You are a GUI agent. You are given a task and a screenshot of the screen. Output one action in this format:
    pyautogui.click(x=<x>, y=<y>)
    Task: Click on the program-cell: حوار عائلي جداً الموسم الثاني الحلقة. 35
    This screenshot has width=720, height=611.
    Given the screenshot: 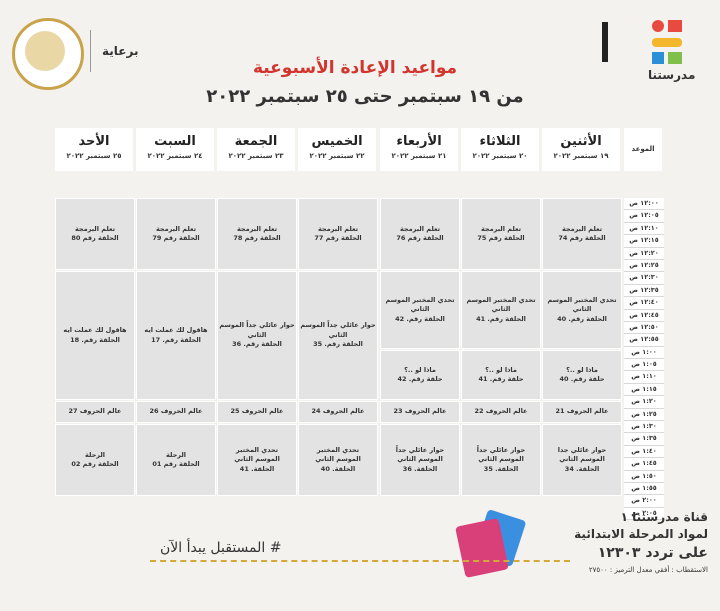 What is the action you would take?
    pyautogui.click(x=501, y=460)
    